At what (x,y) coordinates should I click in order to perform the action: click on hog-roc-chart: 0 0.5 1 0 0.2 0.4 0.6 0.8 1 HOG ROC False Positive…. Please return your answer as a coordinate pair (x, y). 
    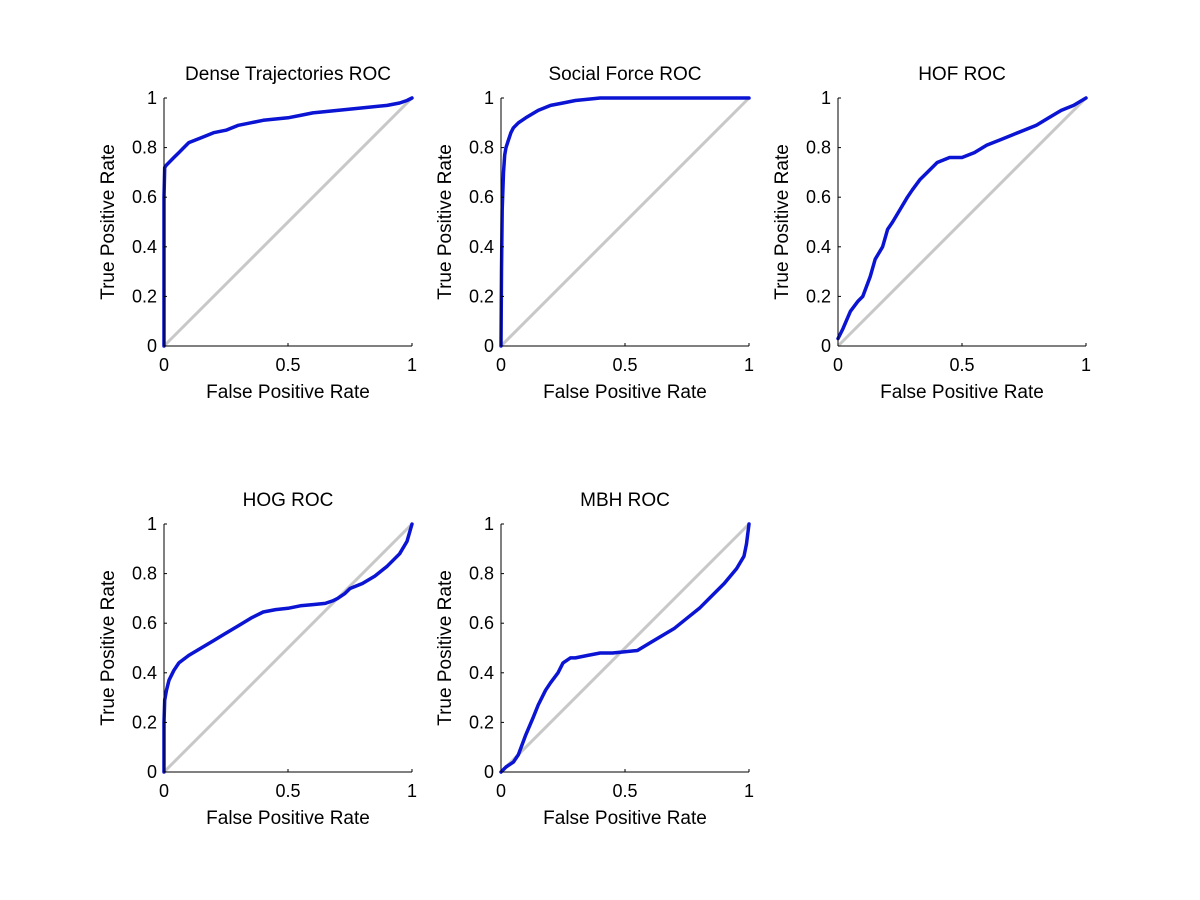
    Looking at the image, I should click on (257, 659).